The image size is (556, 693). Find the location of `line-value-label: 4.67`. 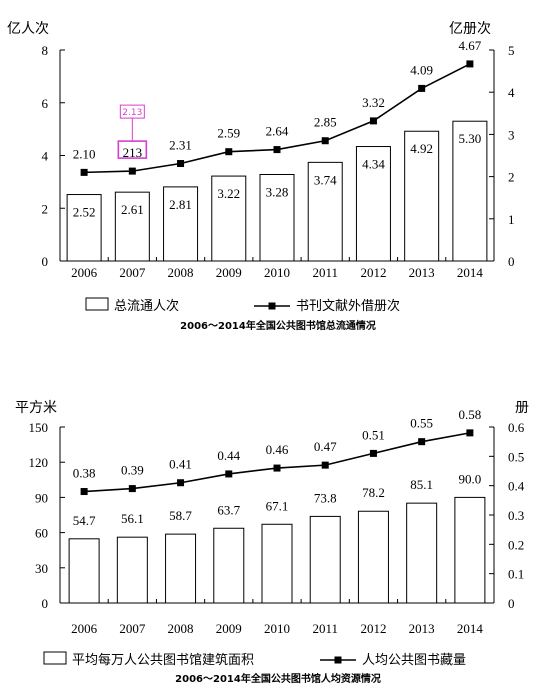

line-value-label: 4.67 is located at coordinates (470, 45).